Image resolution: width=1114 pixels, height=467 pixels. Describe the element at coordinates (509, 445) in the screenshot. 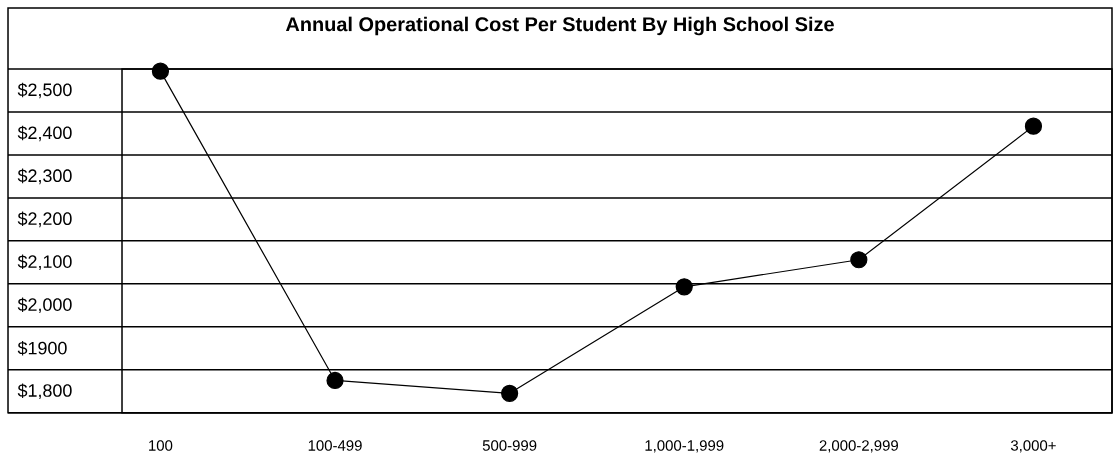

I see `x-tick-label: 500-999` at that location.